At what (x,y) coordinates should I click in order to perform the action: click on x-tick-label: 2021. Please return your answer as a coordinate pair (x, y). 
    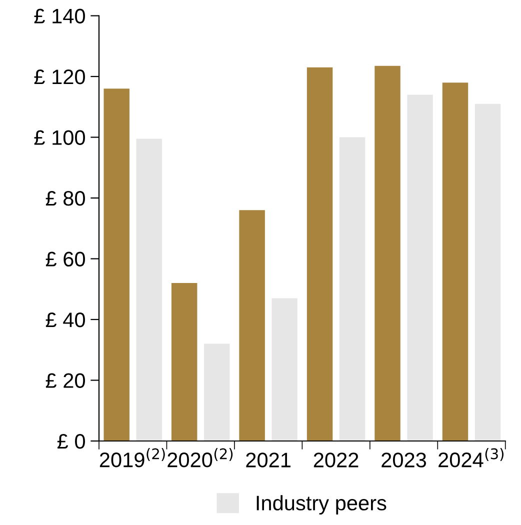
    Looking at the image, I should click on (268, 460).